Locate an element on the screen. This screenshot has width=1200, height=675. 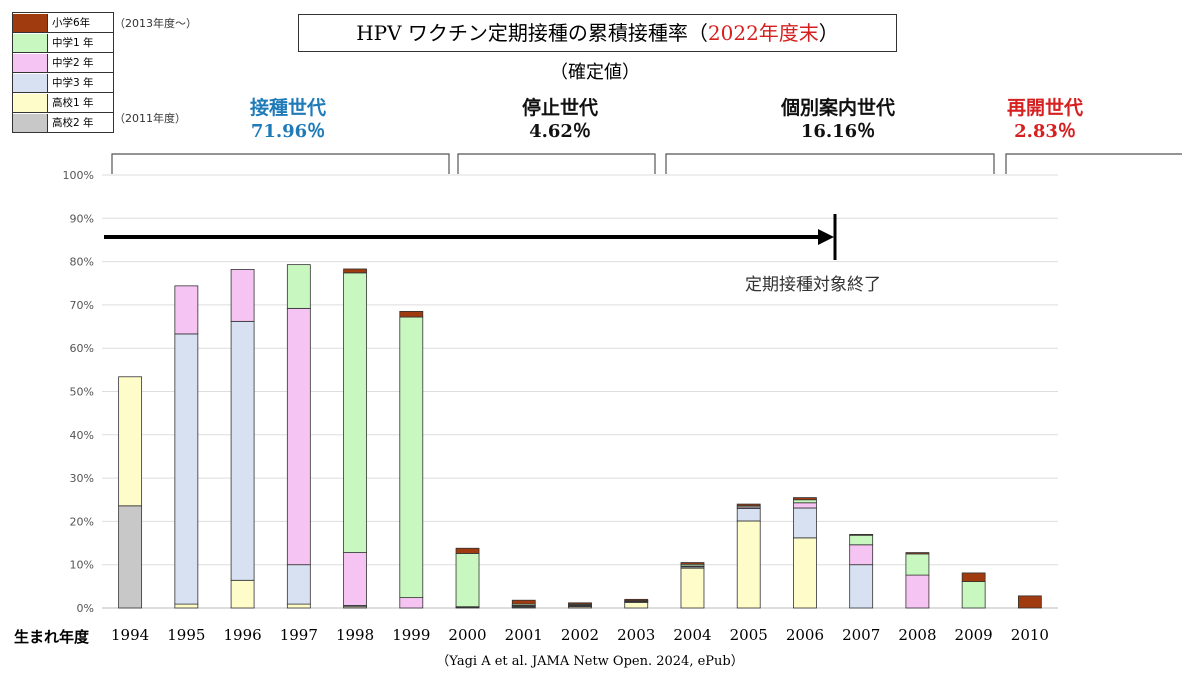
end-annotation: 定期接種対象終了 is located at coordinates (813, 285).